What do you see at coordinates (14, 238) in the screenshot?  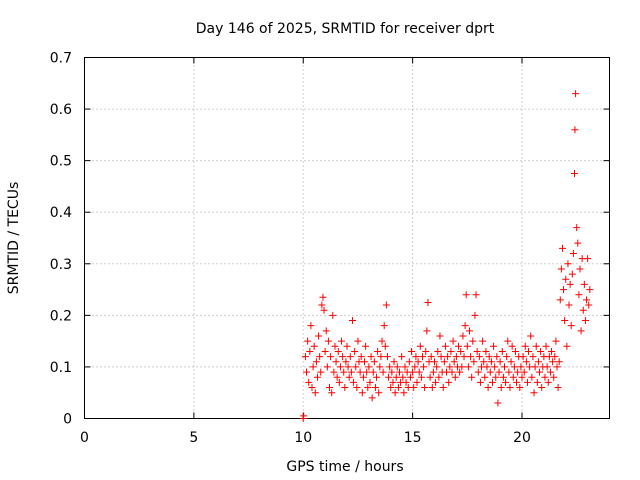 I see `y-axis-label: SRMTID / TECUs` at bounding box center [14, 238].